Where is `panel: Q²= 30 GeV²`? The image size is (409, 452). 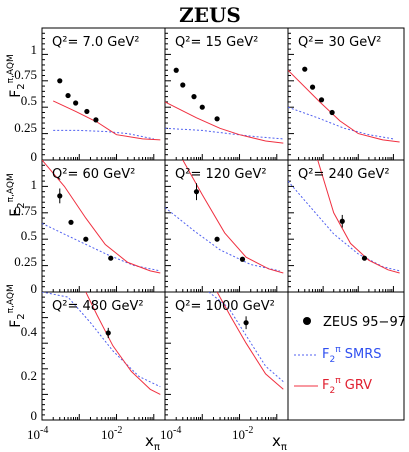 panel: Q²= 30 GeV² is located at coordinates (346, 94).